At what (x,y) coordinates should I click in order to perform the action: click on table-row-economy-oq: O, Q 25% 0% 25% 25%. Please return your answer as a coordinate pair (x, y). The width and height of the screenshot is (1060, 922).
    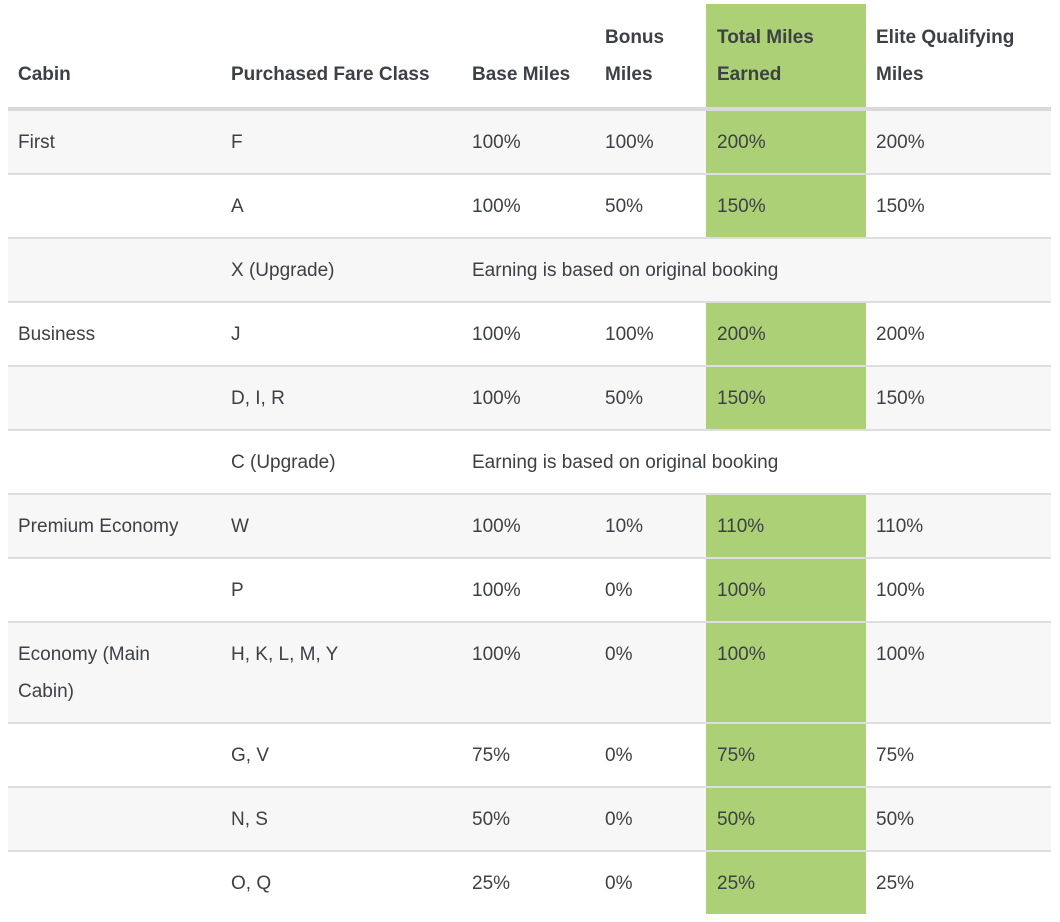
    Looking at the image, I should click on (529, 882).